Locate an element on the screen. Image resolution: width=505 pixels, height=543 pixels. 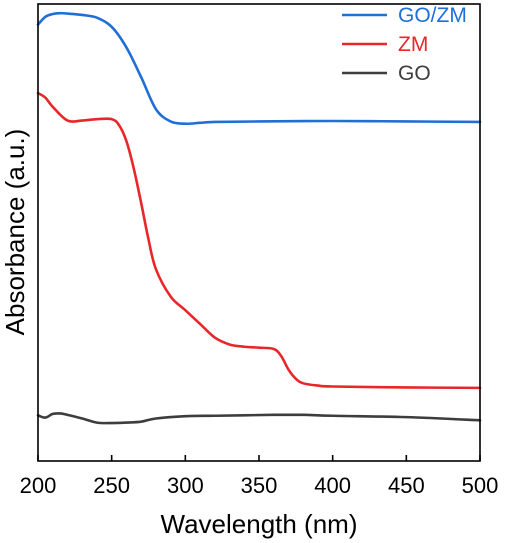
x-tick-label: 350 is located at coordinates (259, 485).